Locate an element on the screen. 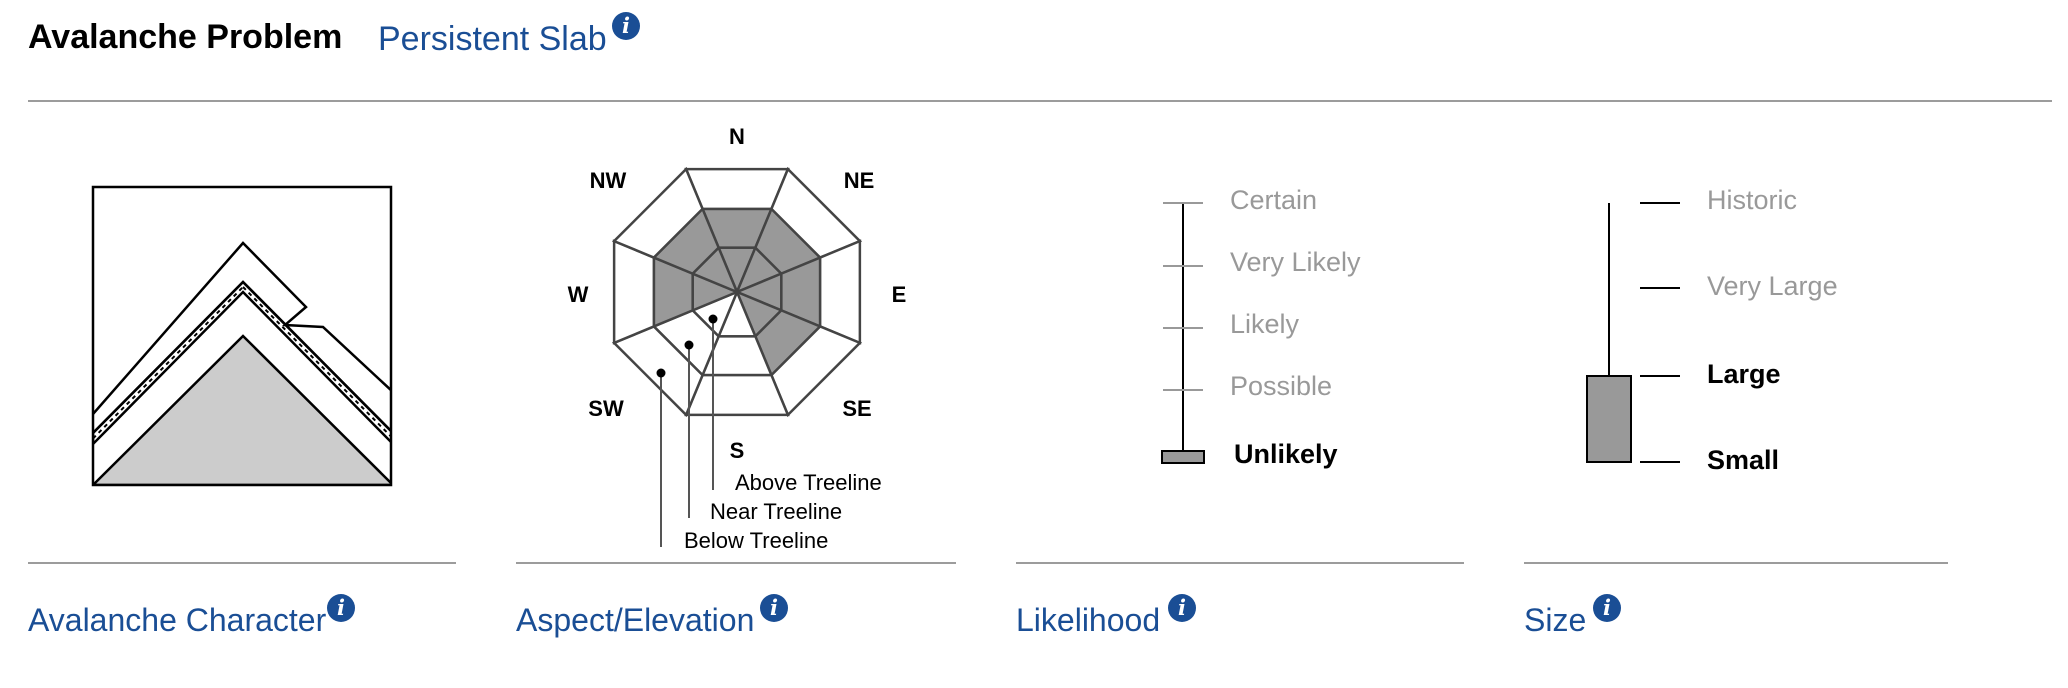 This screenshot has width=2068, height=688. lower-slab is located at coordinates (242, 357).